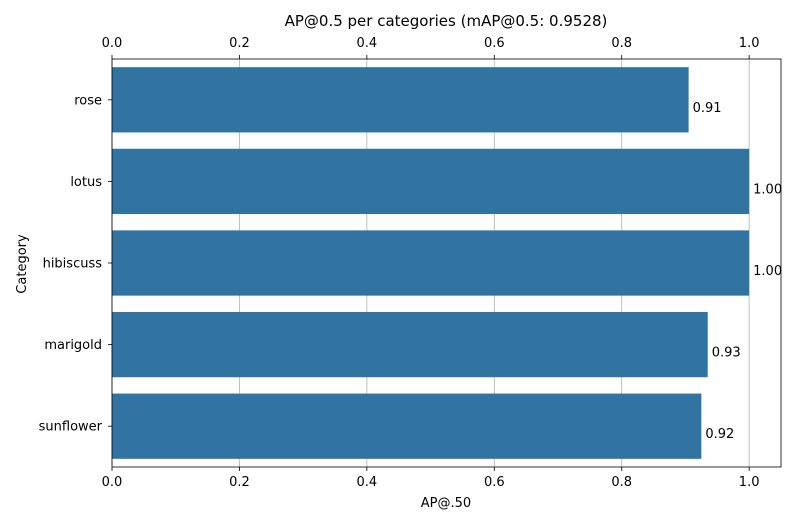  Describe the element at coordinates (719, 434) in the screenshot. I see `data-label-sunflower: 0.92` at that location.